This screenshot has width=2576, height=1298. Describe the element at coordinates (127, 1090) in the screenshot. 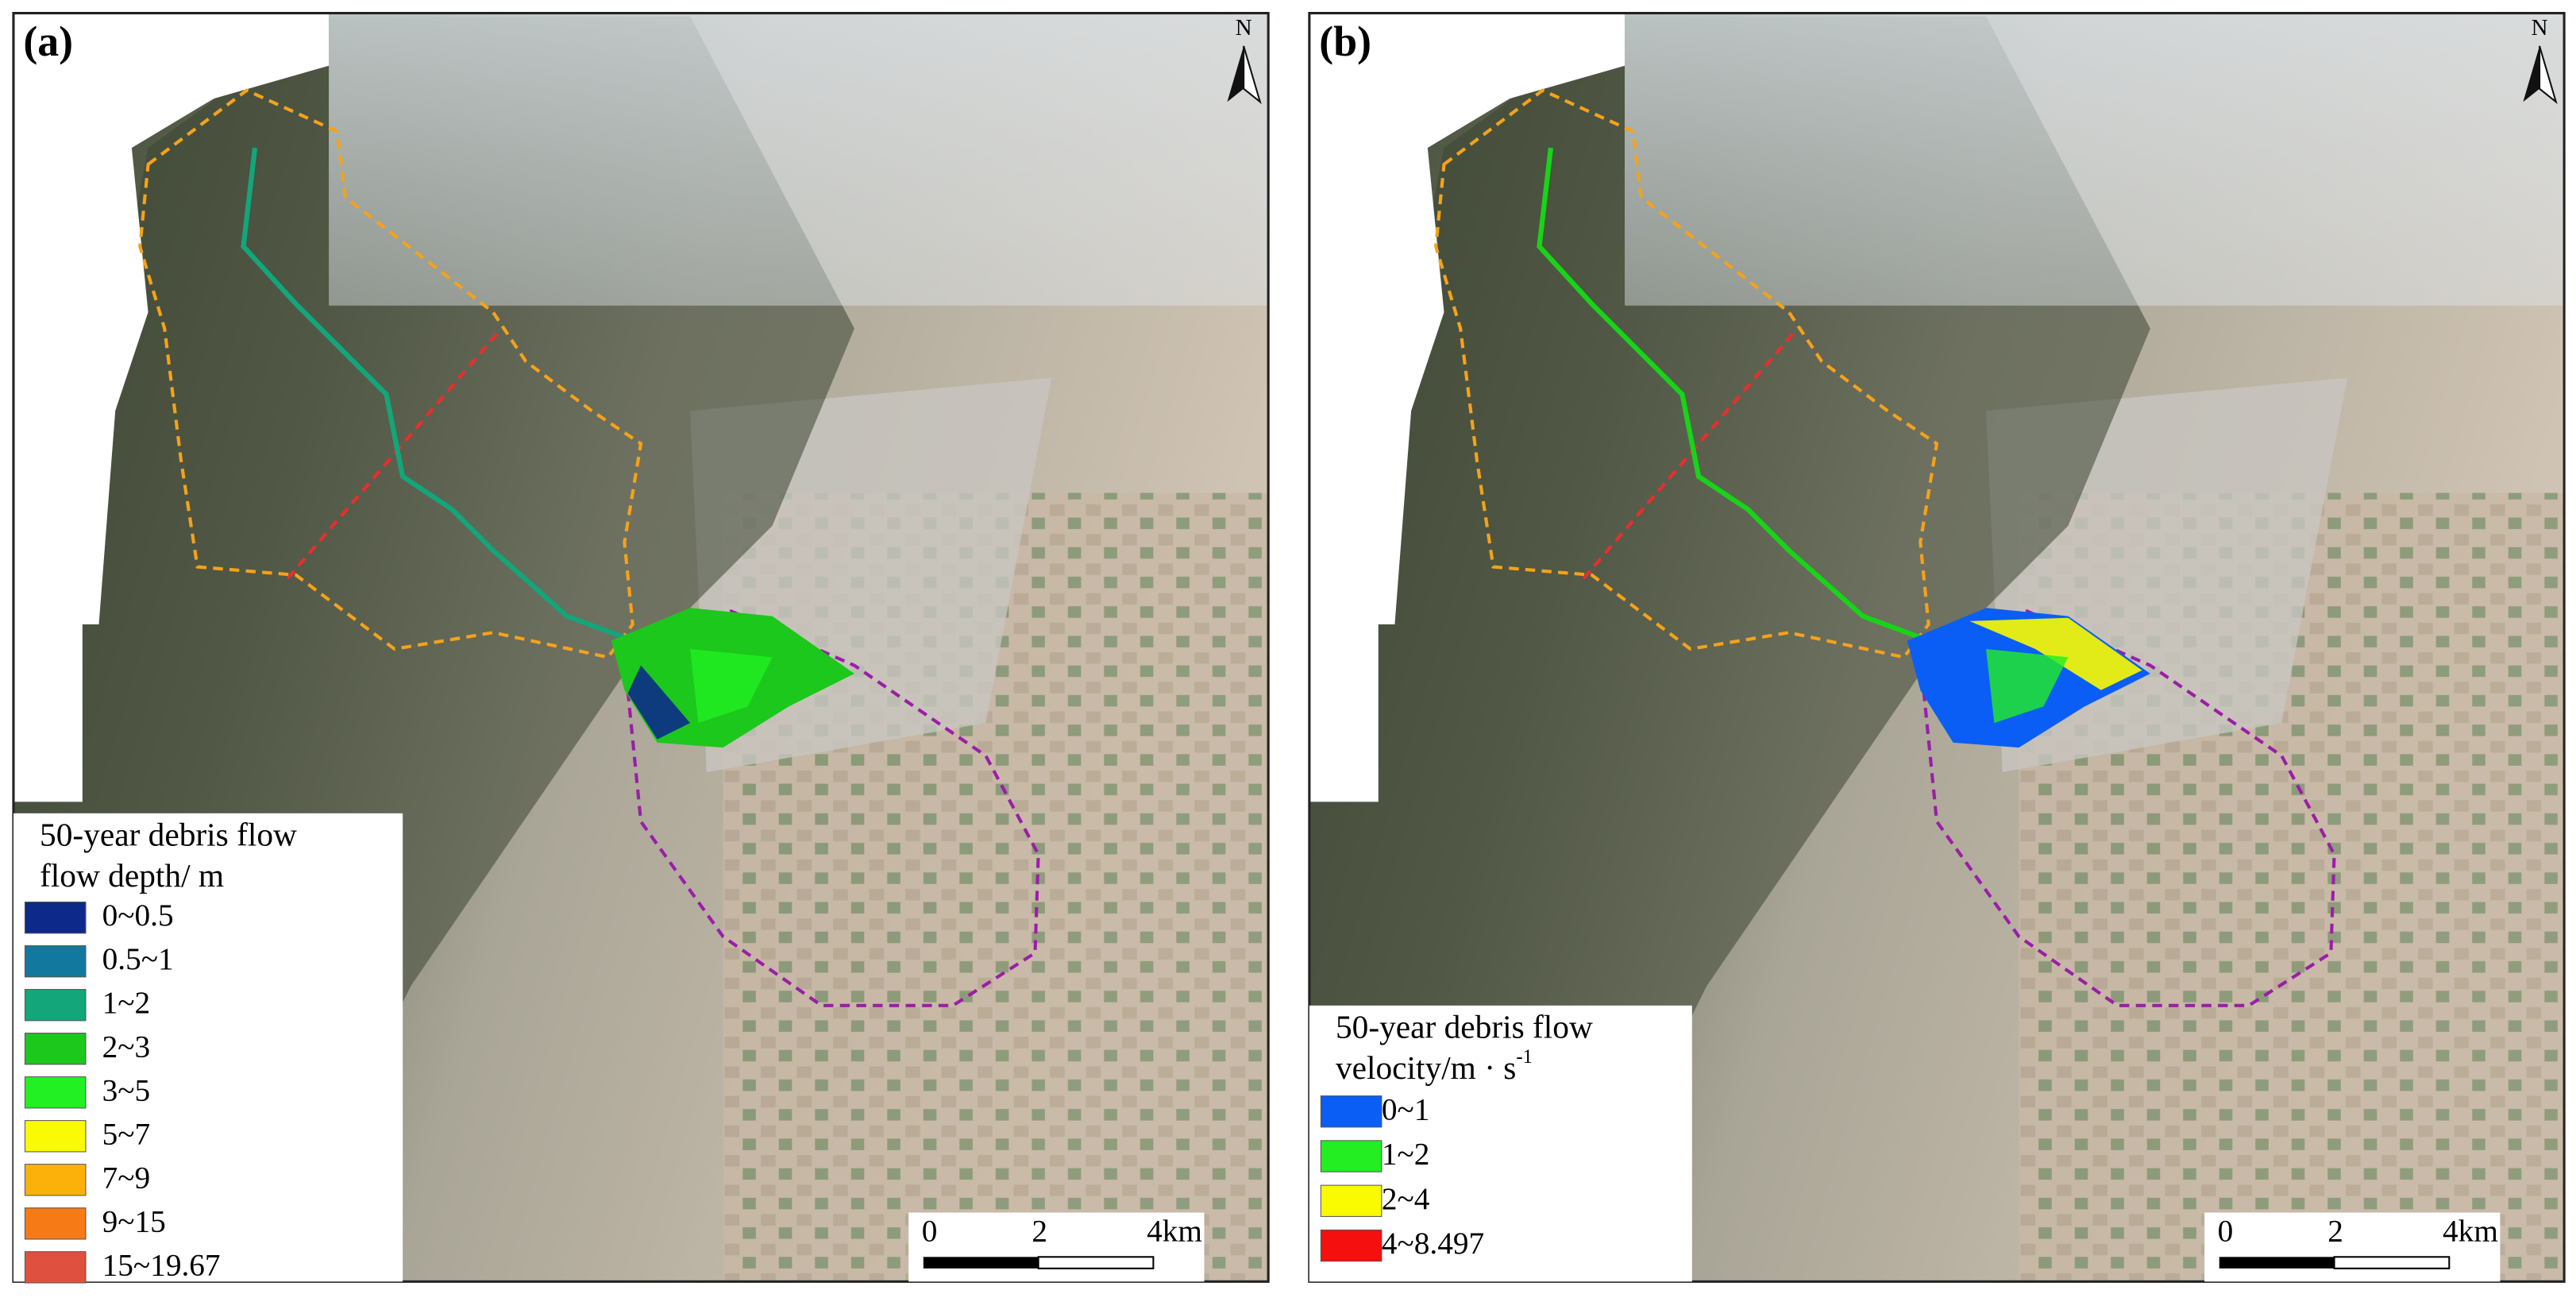

I see `legend-label: 3~5` at that location.